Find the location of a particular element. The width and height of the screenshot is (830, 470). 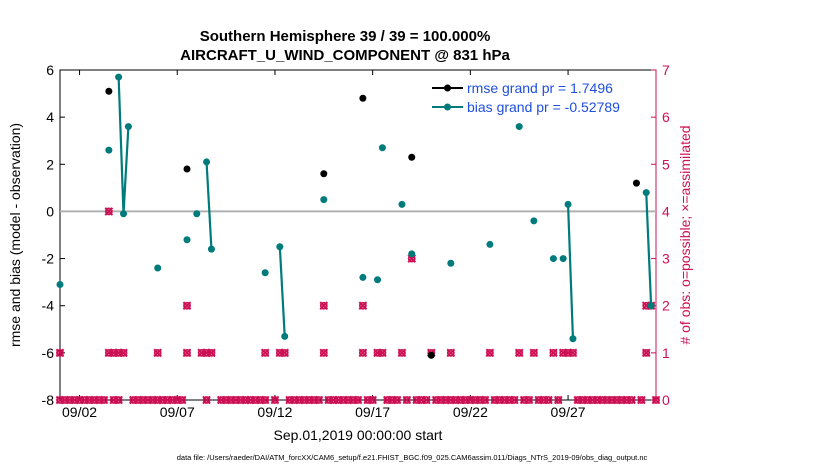

y-tick-label-left: 4 is located at coordinates (50, 117).